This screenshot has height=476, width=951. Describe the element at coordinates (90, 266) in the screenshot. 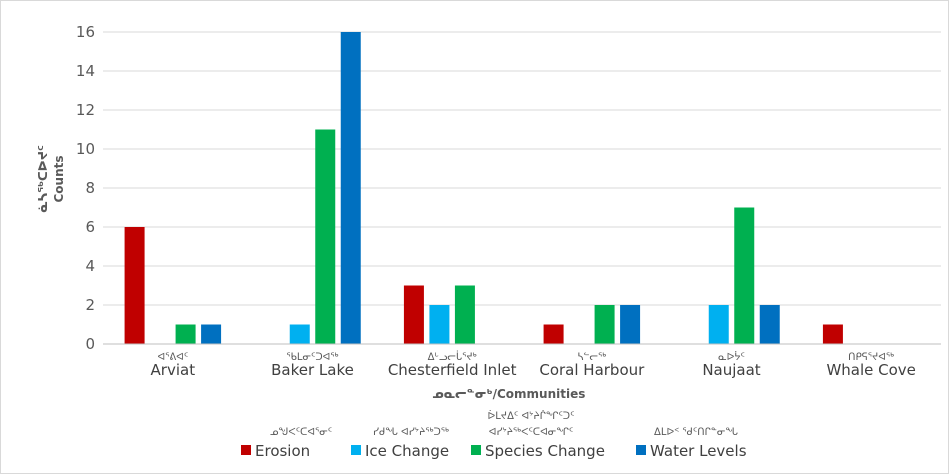

I see `y-tick-label: 4` at that location.